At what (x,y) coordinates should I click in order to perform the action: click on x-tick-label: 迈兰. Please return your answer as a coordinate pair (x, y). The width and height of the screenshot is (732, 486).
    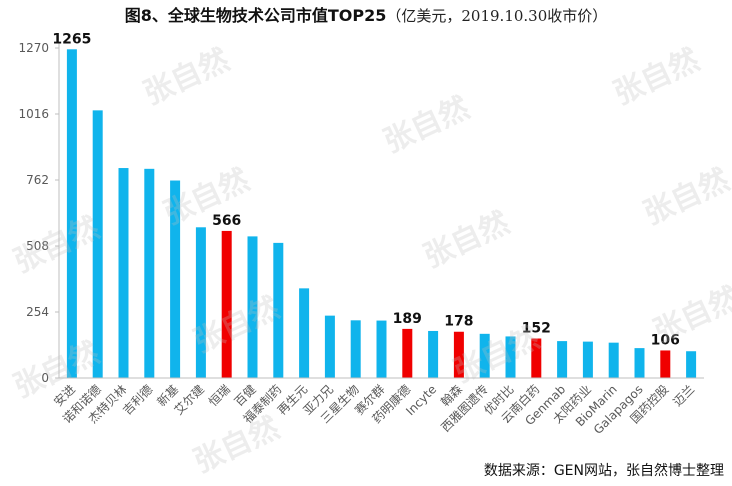
    Looking at the image, I should click on (683, 395).